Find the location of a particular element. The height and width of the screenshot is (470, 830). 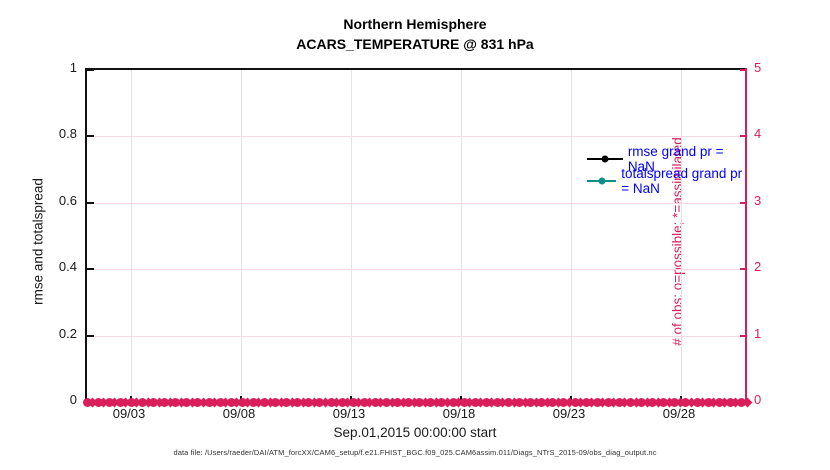

title-line-1: Northern Hemisphere is located at coordinates (415, 24).